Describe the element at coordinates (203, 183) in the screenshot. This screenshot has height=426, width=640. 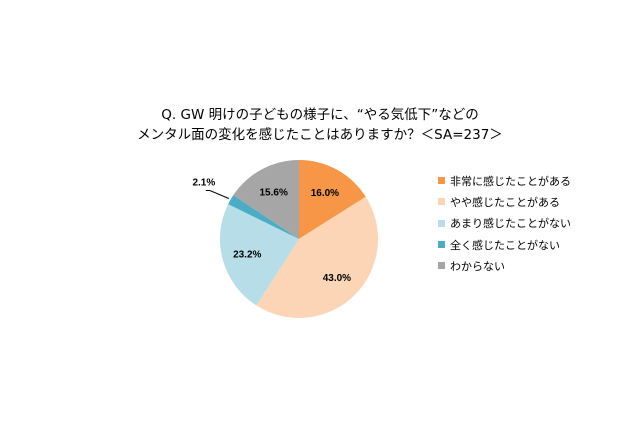
I see `data-label: 2.1%` at that location.